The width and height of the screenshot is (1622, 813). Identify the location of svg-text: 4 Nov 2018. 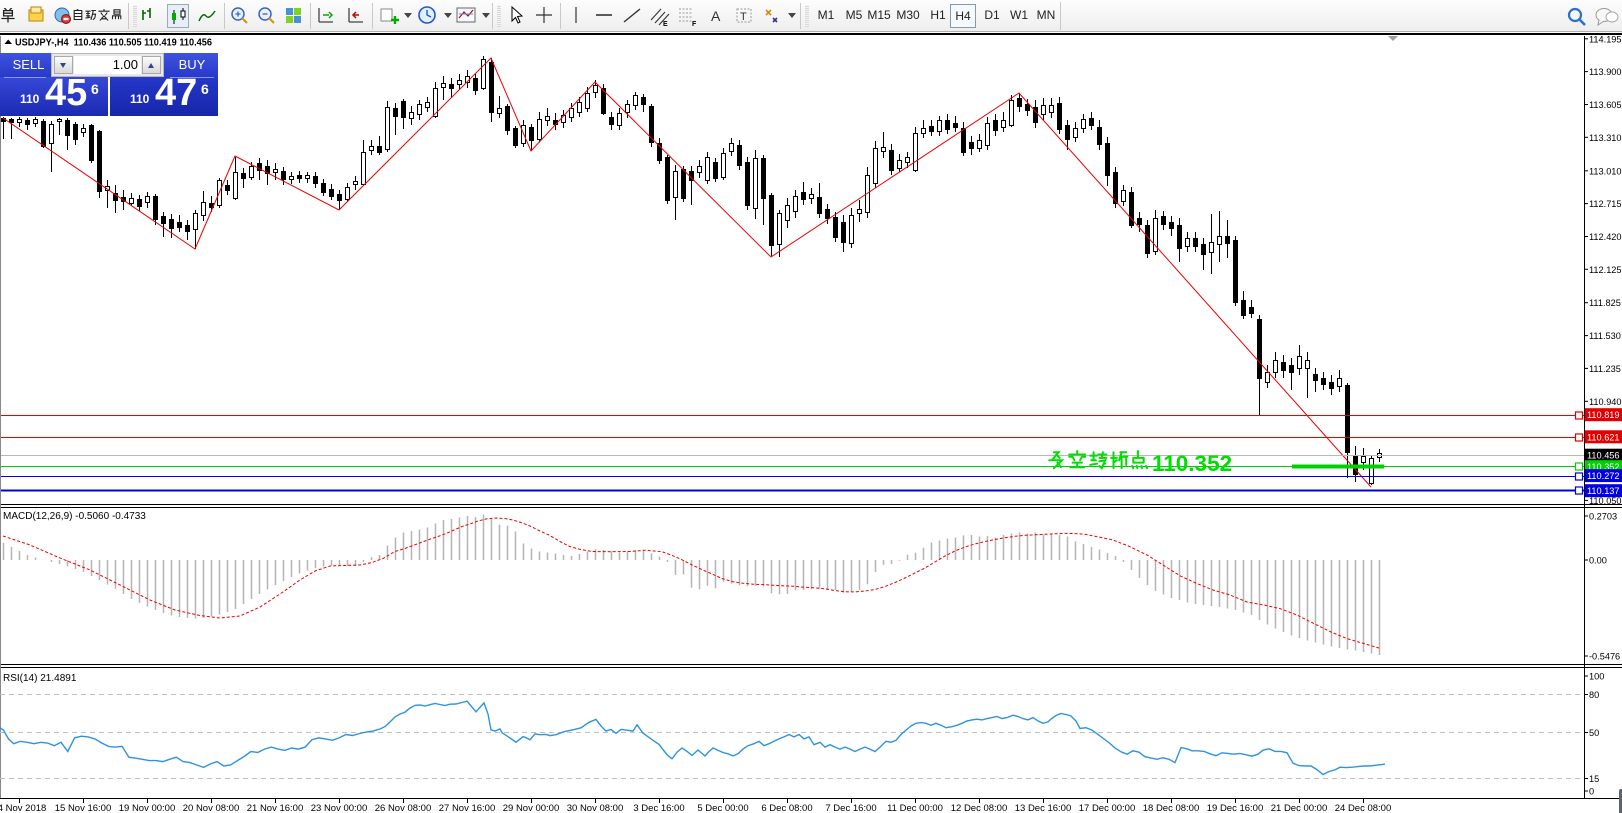
(23, 808).